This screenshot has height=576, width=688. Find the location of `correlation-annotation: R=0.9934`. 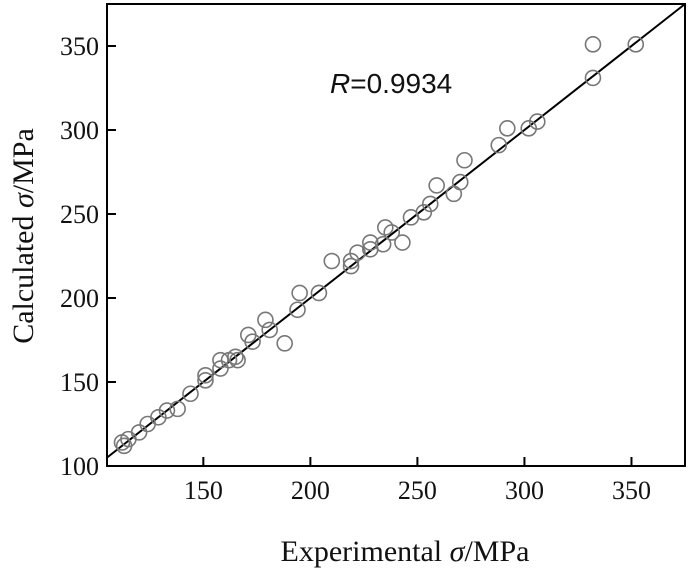

correlation-annotation: R=0.9934 is located at coordinates (391, 83).